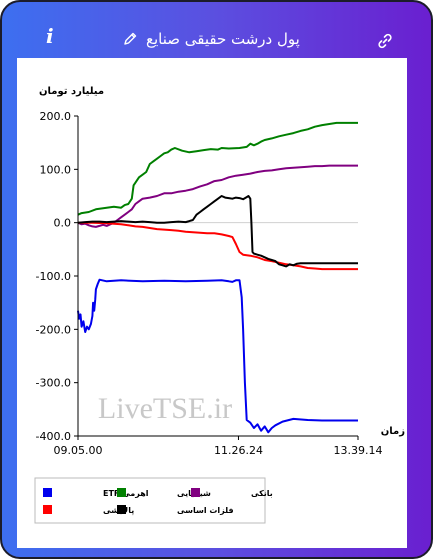 The width and height of the screenshot is (433, 559). Describe the element at coordinates (53, 276) in the screenshot. I see `y-tick-label: -100.0` at that location.